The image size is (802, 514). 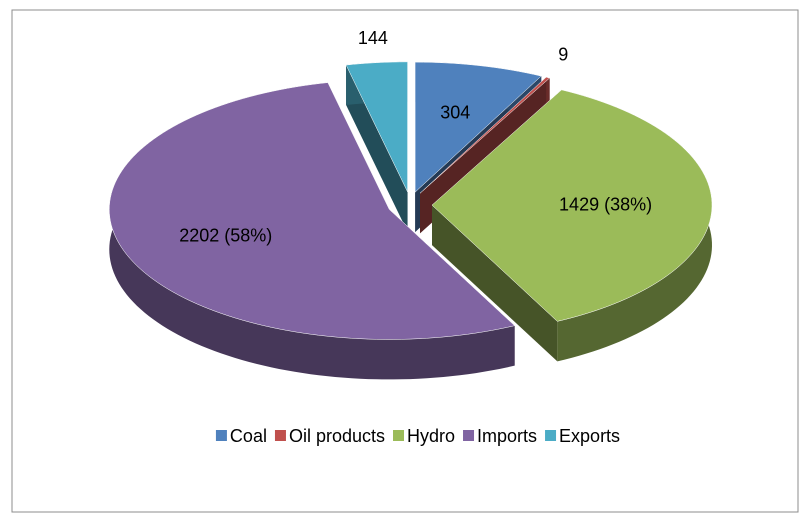 I want to click on legend: Coal Oil products Hydro Imports Exports, so click(x=417, y=436).